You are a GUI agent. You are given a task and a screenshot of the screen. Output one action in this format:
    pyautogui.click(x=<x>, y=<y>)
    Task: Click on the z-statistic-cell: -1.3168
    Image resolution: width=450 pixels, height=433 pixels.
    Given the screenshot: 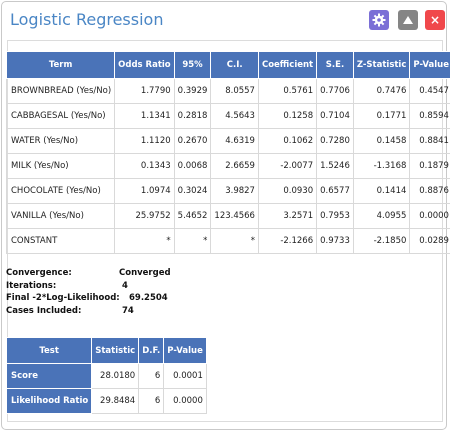 What is the action you would take?
    pyautogui.click(x=381, y=166)
    